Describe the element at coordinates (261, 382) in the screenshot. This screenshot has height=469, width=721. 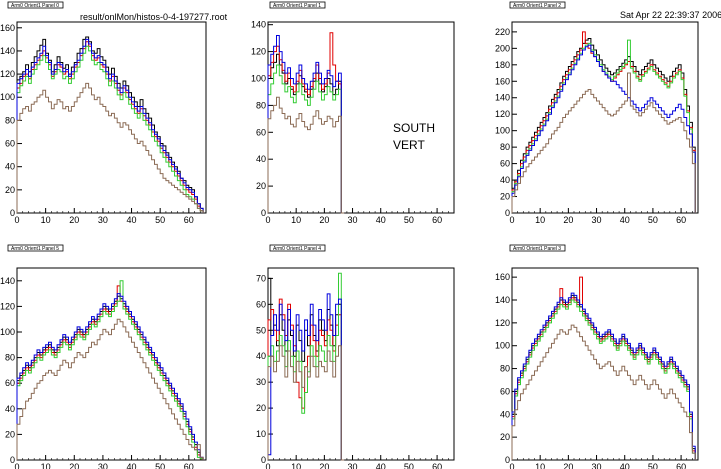
I see `y-tick-label: 30` at that location.